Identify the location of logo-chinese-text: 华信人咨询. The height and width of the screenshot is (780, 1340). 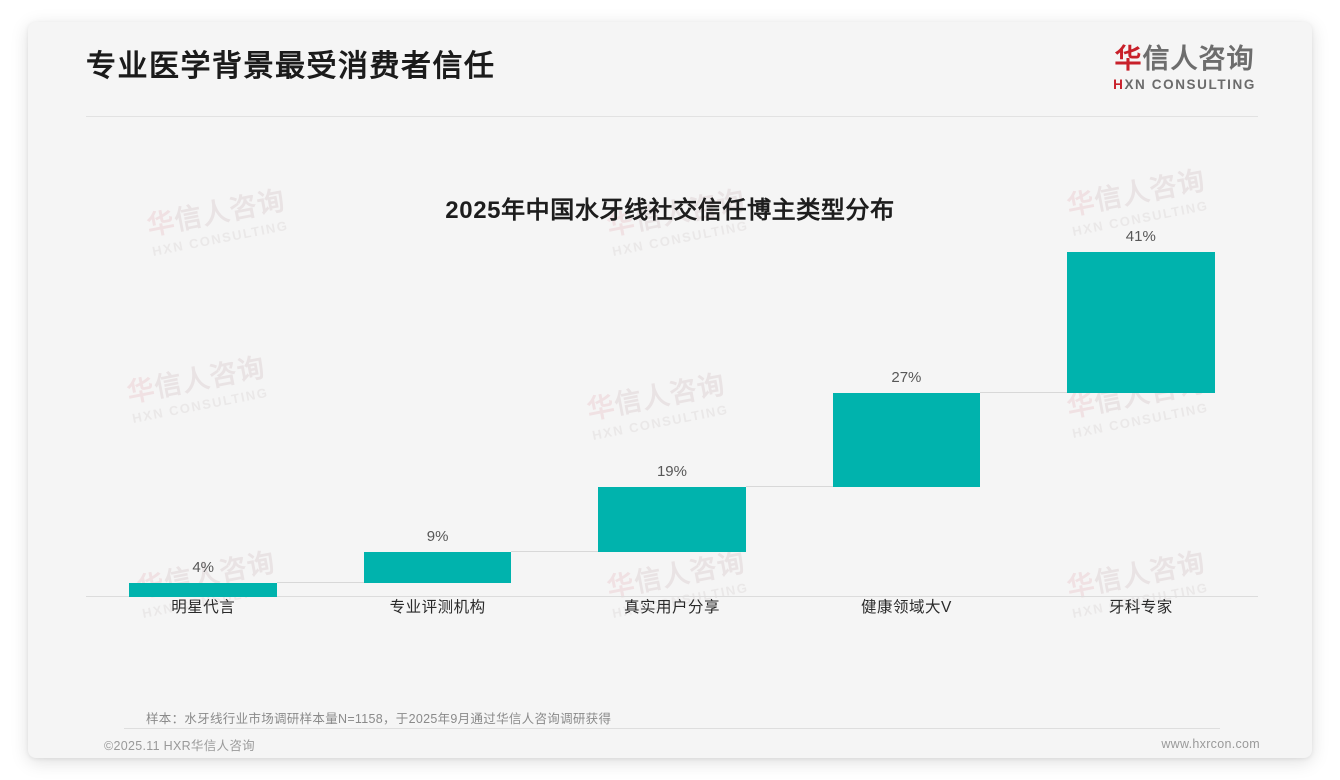
(1184, 59).